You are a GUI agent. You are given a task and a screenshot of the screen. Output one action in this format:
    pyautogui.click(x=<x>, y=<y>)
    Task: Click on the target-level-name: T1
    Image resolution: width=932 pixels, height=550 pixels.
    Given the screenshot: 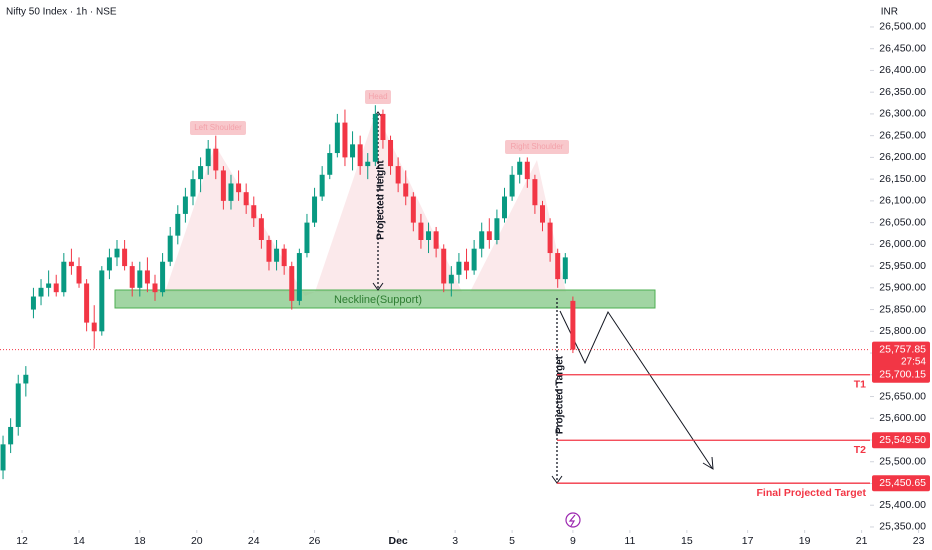 What is the action you would take?
    pyautogui.click(x=860, y=384)
    